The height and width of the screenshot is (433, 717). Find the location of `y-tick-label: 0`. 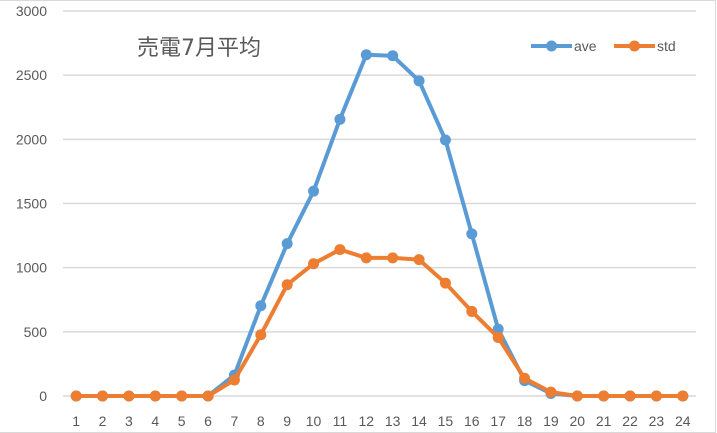

y-tick-label: 0 is located at coordinates (43, 396).